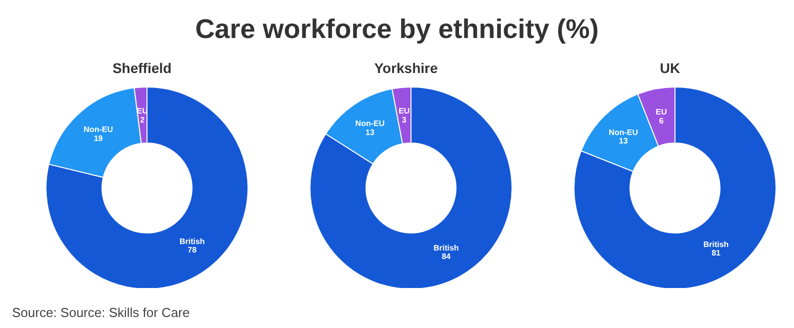 The image size is (794, 328). Describe the element at coordinates (101, 312) in the screenshot. I see `source-note: Source: Source: Skills for Care` at that location.